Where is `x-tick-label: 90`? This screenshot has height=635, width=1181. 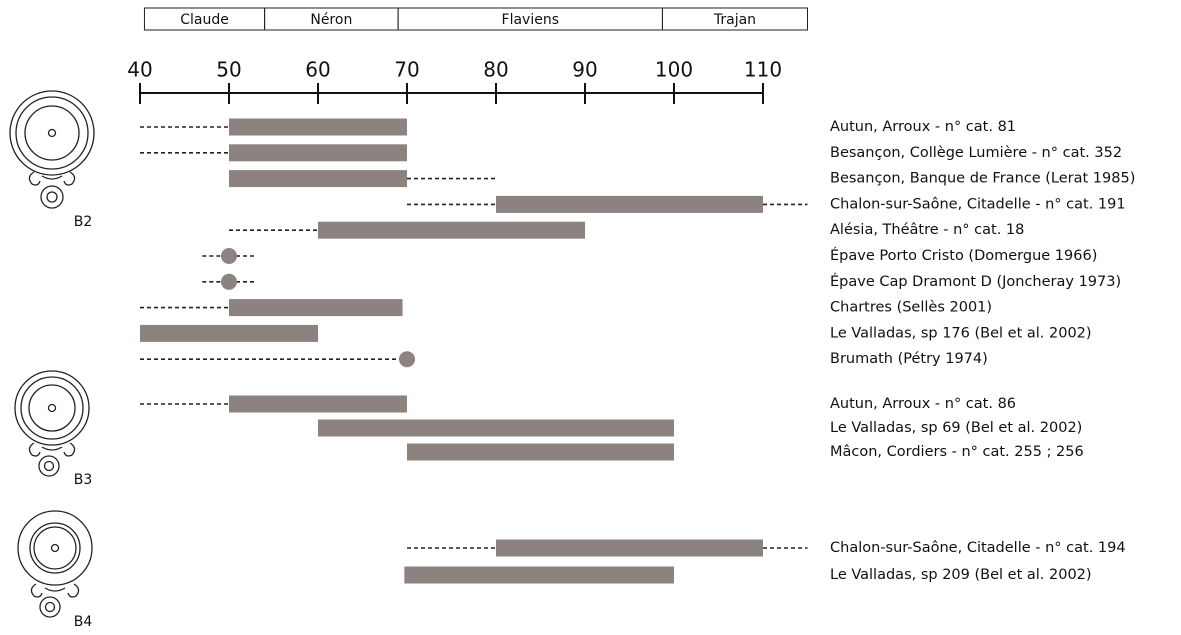 x-tick-label: 90 is located at coordinates (584, 70).